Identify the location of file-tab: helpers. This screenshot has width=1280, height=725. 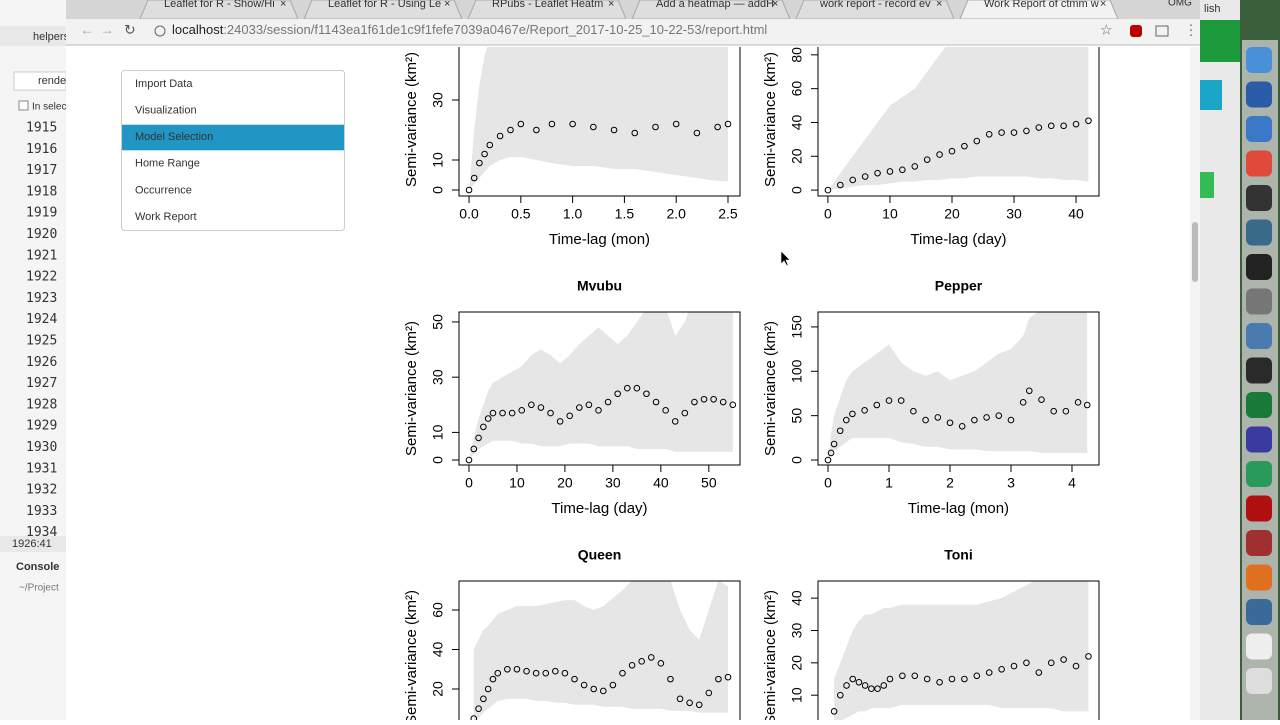
(51, 37).